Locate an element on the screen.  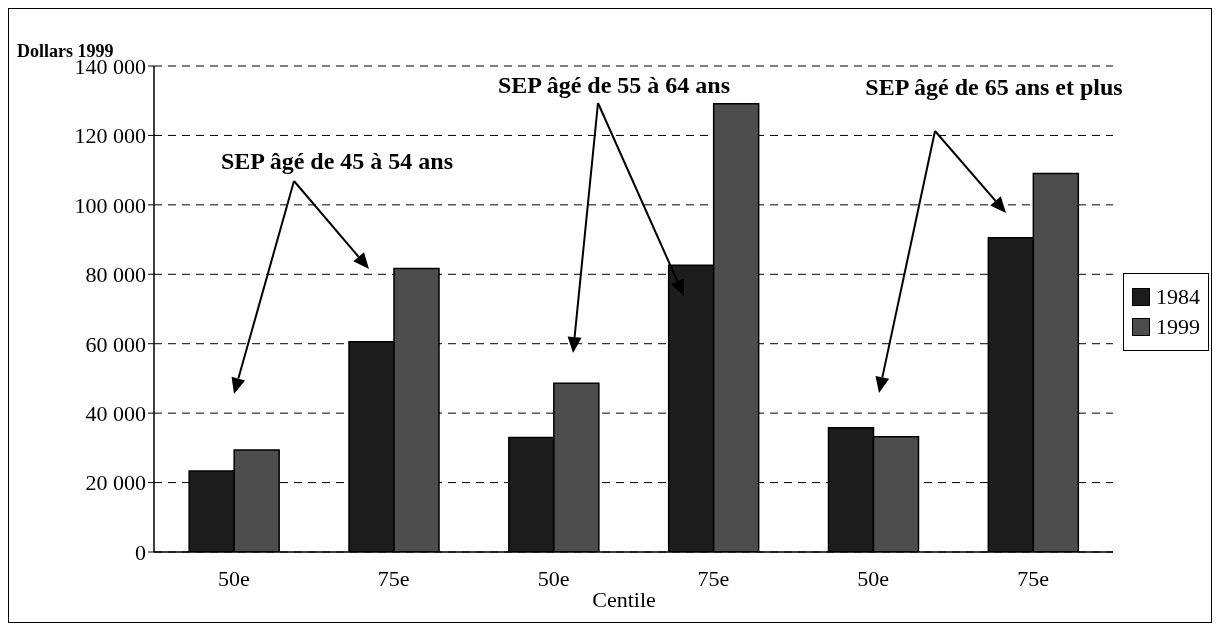
x-axis-title: Centile is located at coordinates (624, 599).